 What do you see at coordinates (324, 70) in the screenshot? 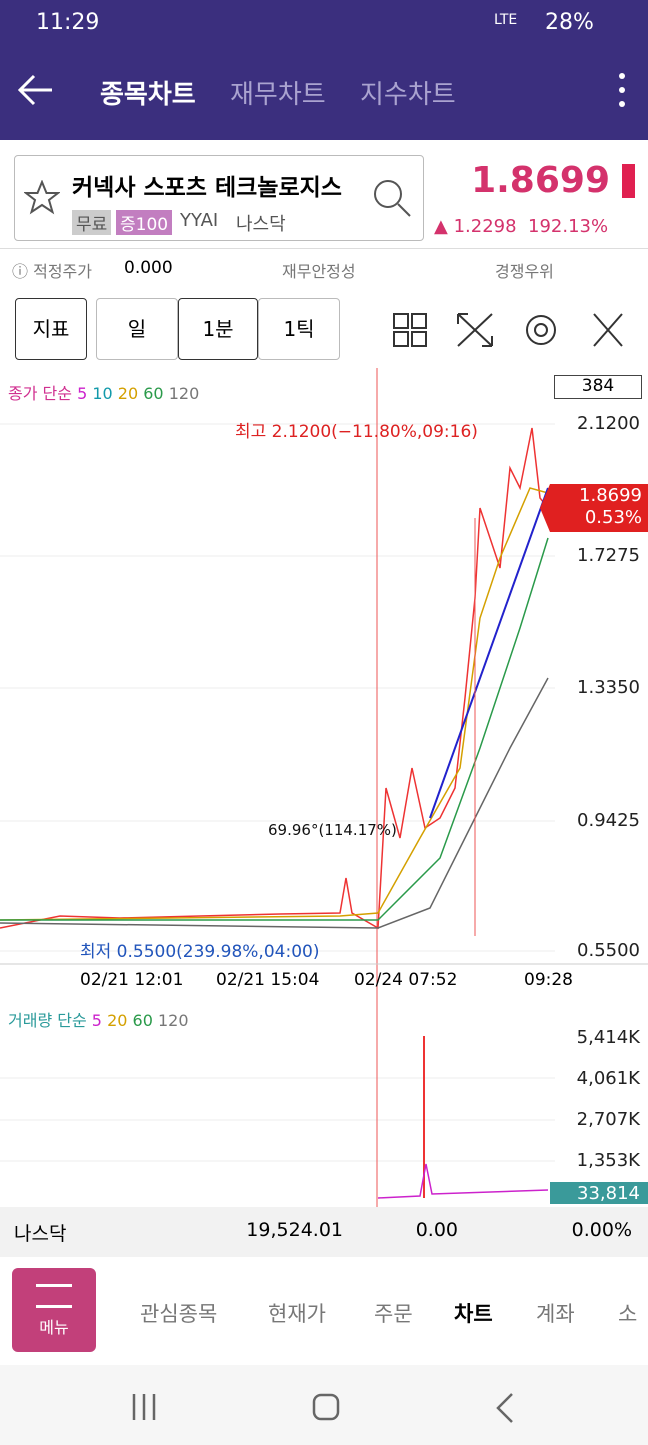
I see `header-bg` at bounding box center [324, 70].